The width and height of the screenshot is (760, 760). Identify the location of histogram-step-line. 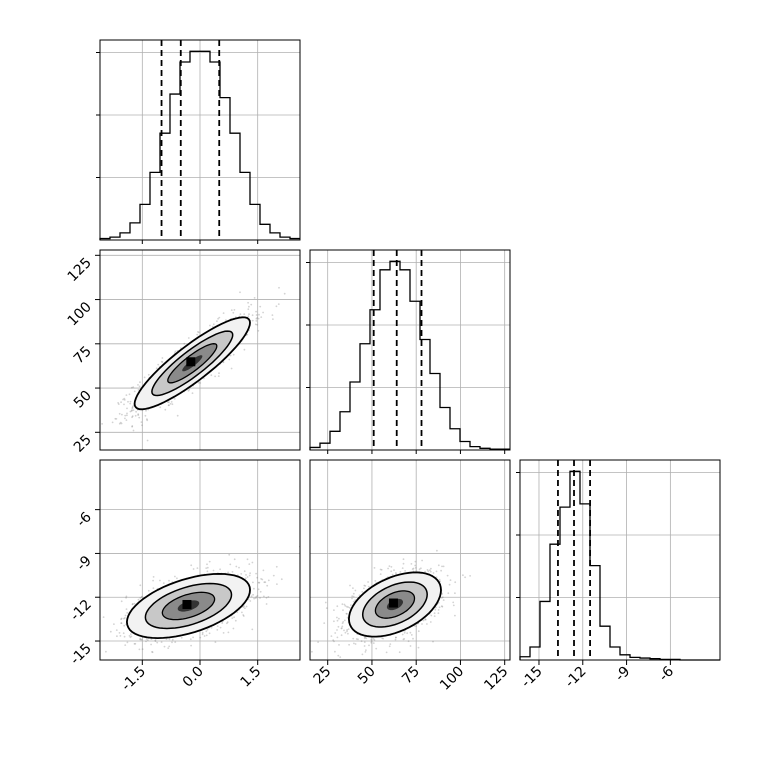
(619, 565).